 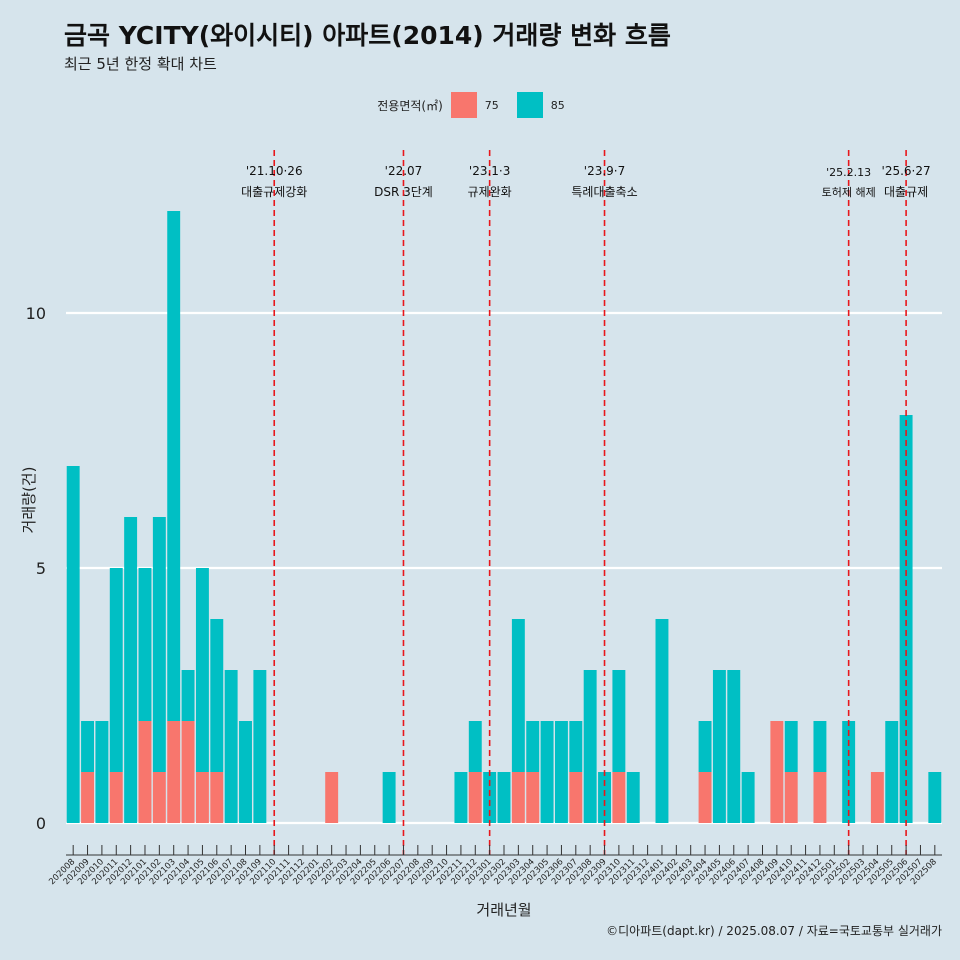 What do you see at coordinates (491, 105) in the screenshot?
I see `legend-label-75: 75` at bounding box center [491, 105].